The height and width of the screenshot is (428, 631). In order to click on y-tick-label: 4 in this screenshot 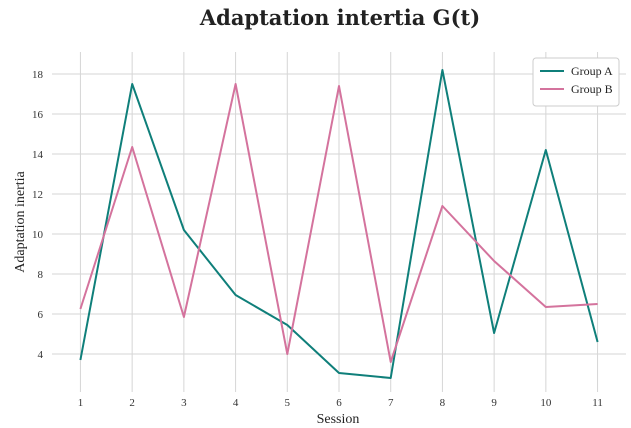, I will do `click(41, 355)`.